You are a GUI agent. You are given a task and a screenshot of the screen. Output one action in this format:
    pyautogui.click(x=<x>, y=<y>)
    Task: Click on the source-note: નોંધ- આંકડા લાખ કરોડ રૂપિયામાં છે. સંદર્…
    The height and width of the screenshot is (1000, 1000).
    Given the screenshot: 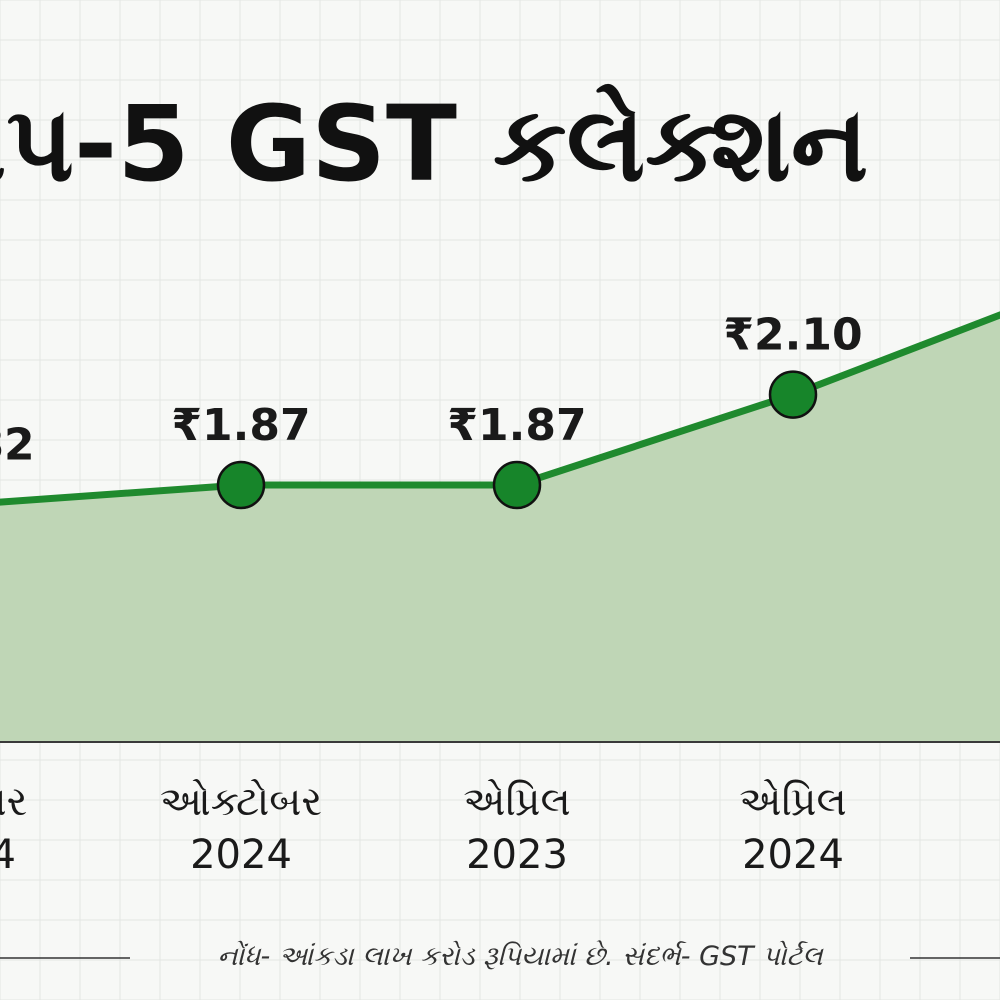 What is the action you would take?
    pyautogui.click(x=520, y=956)
    